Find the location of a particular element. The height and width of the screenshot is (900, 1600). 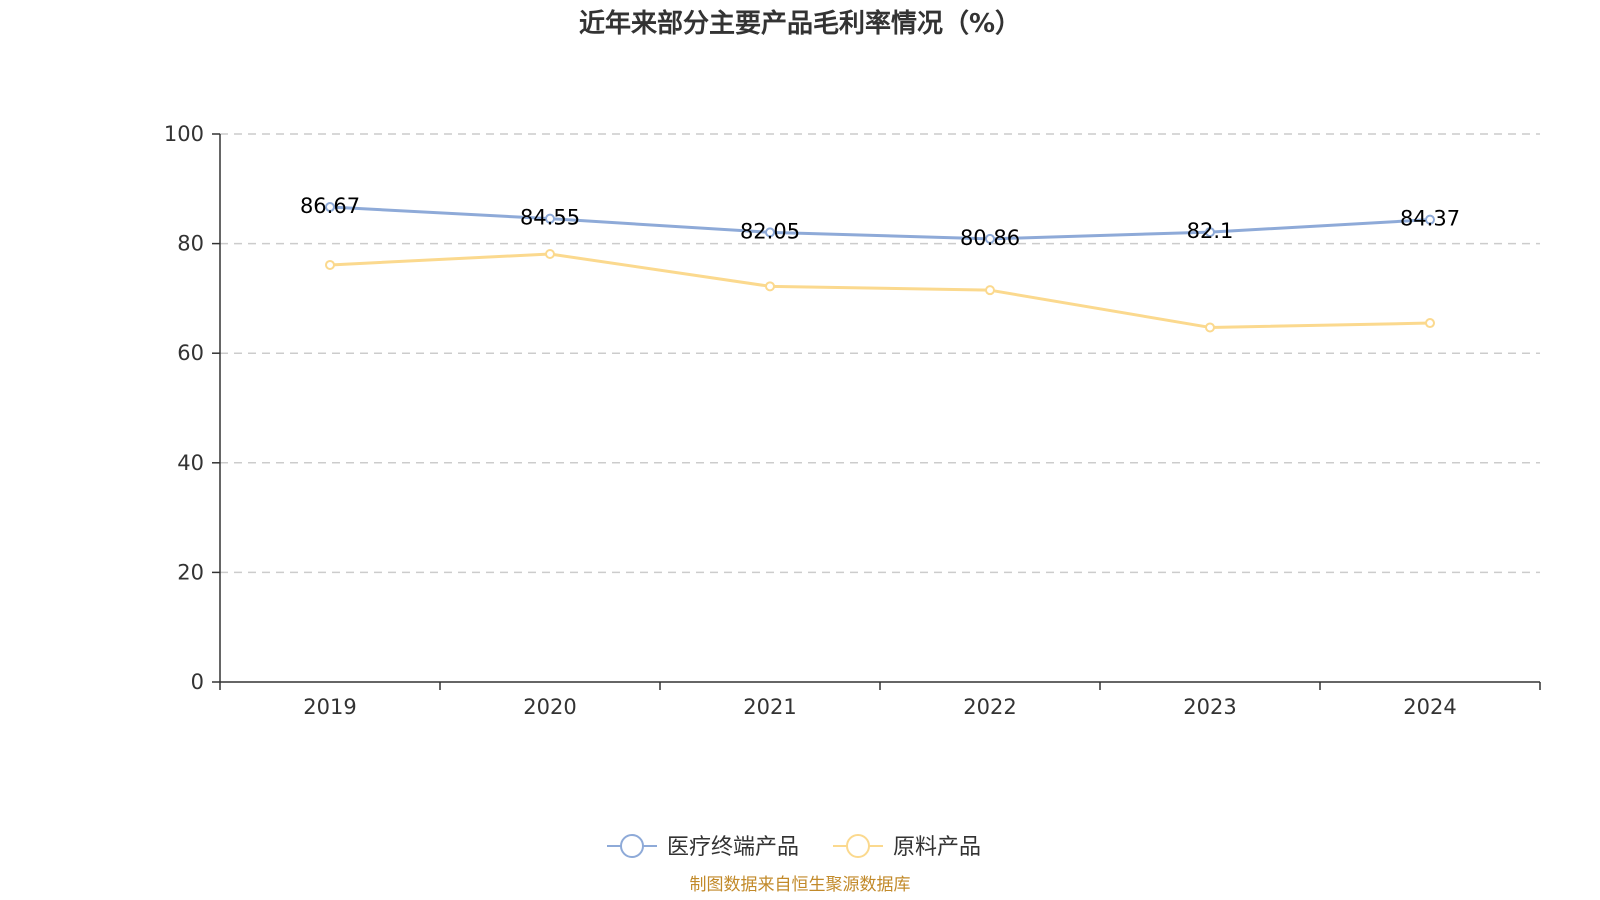

y-tick-label: 80 is located at coordinates (190, 244).